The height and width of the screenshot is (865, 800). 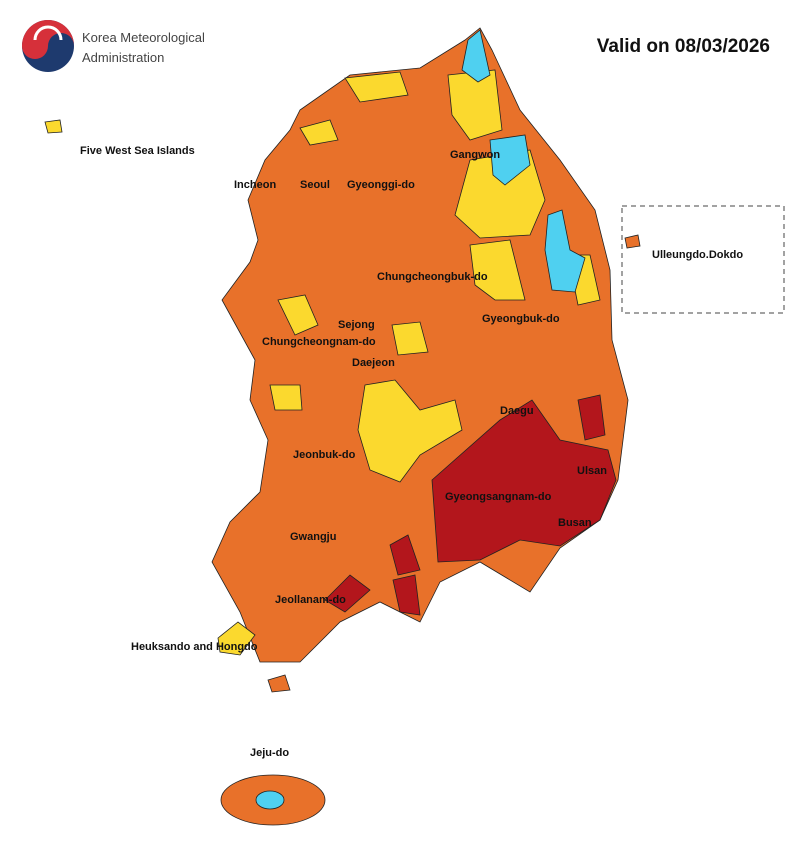 What do you see at coordinates (123, 57) in the screenshot?
I see `agency-name: Administration` at bounding box center [123, 57].